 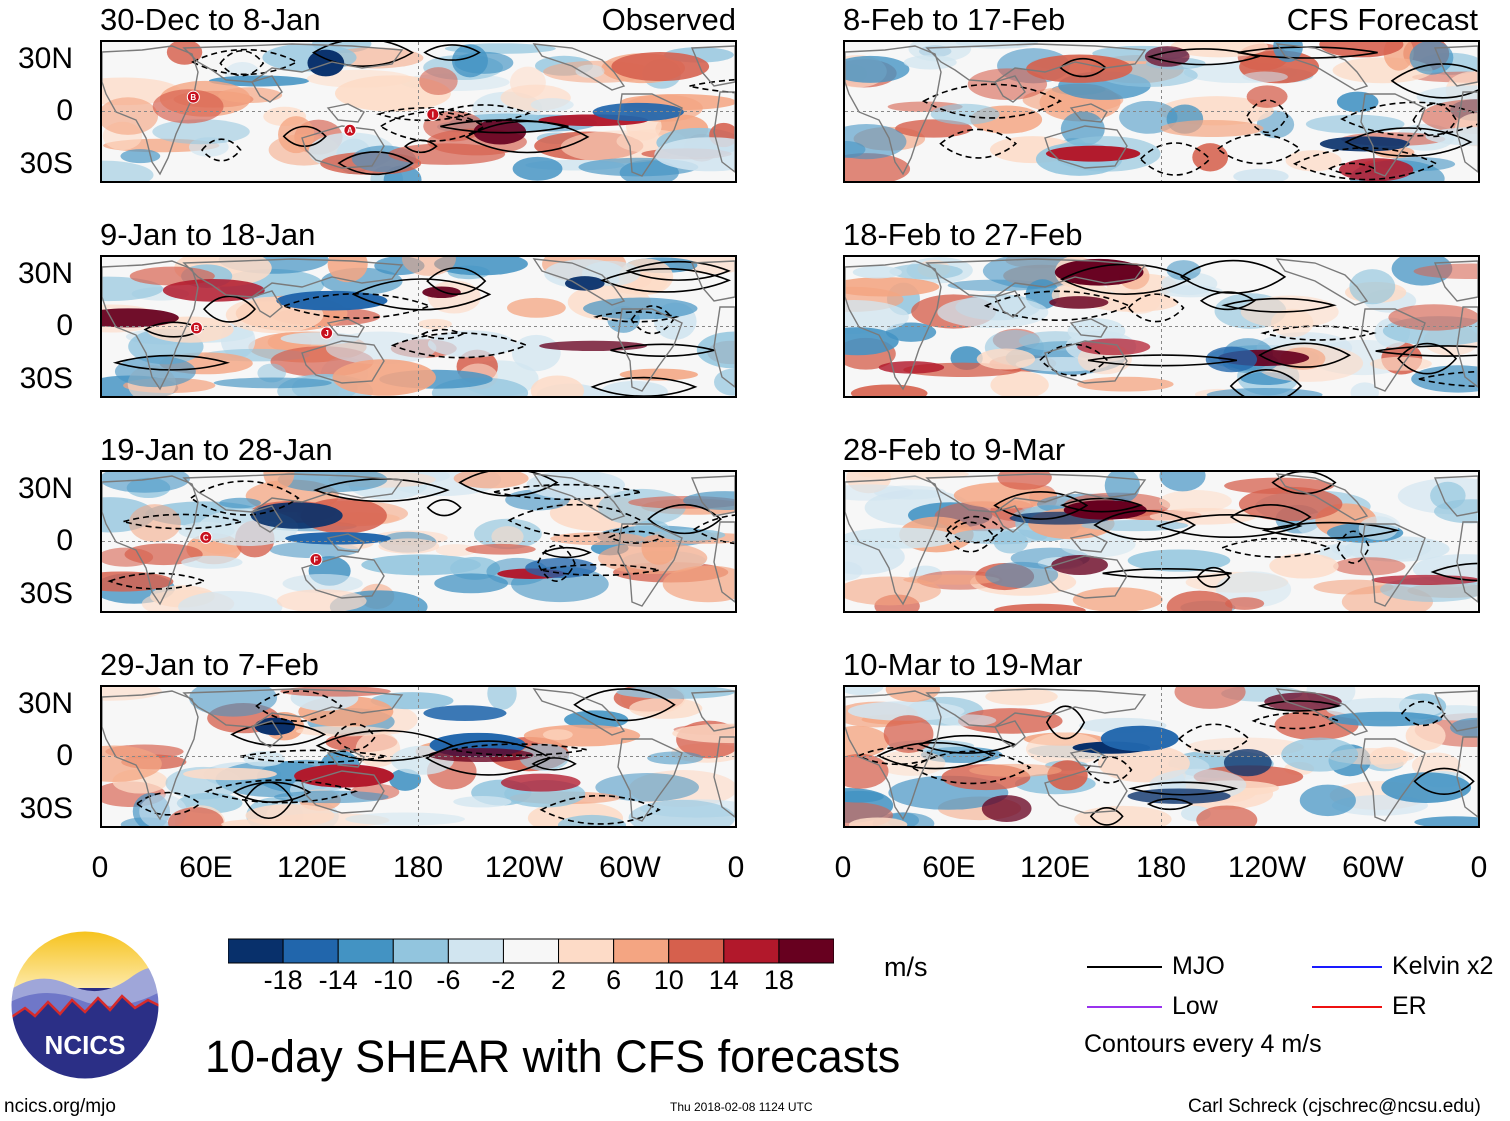 I want to click on figure-title: 10-day SHEAR with CFS forecasts, so click(x=553, y=1056).